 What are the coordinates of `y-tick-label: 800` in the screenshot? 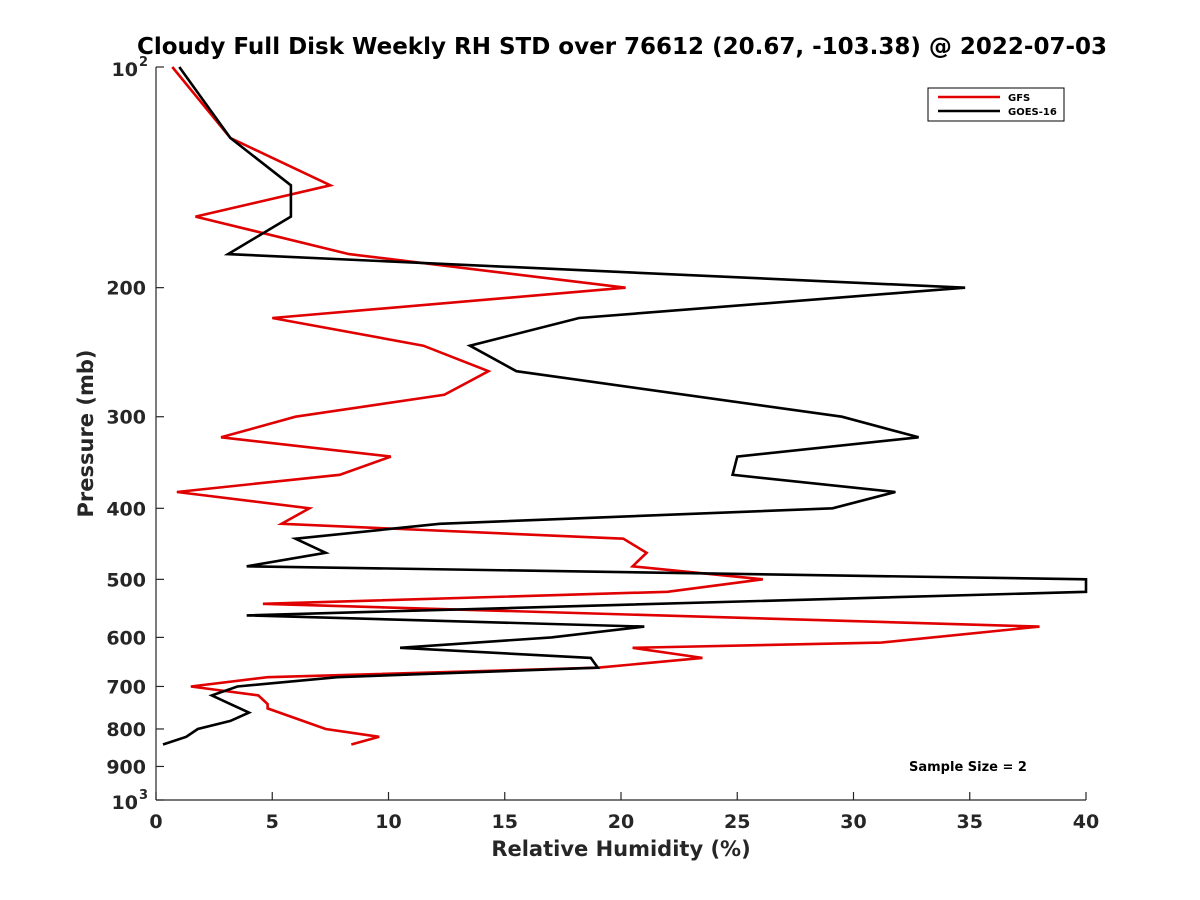 It's located at (126, 730).